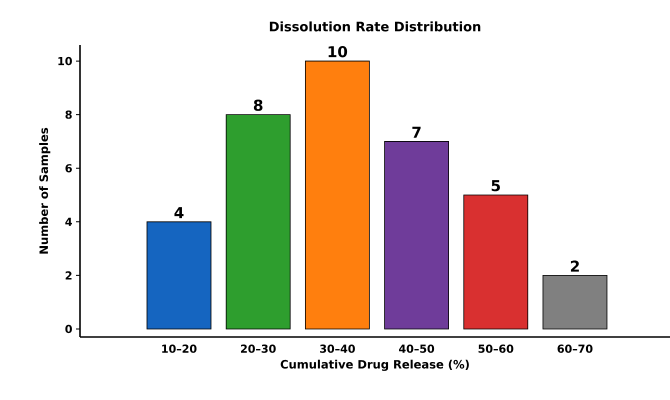  What do you see at coordinates (337, 348) in the screenshot?
I see `x-tick-label: 30–40` at bounding box center [337, 348].